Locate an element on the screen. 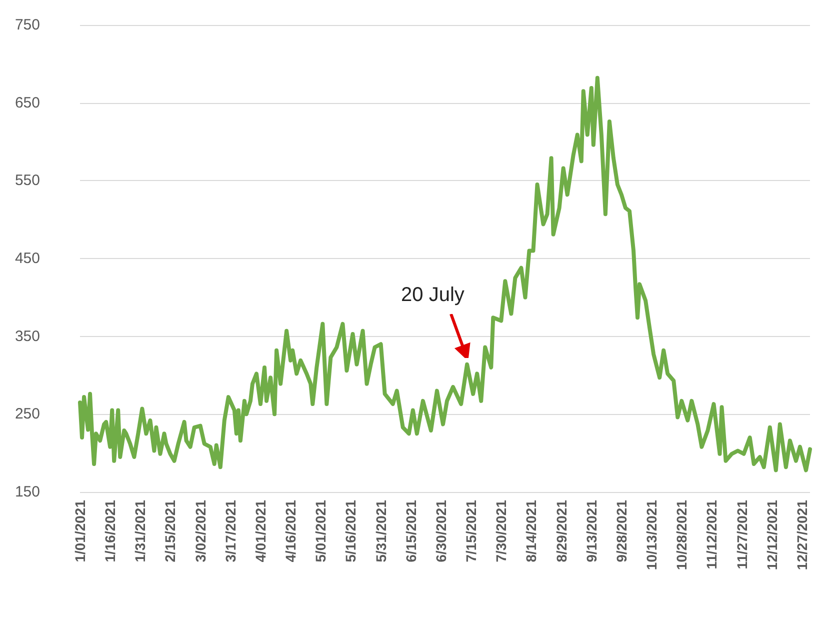  x-tick-label: 3/17/2021 is located at coordinates (230, 531).